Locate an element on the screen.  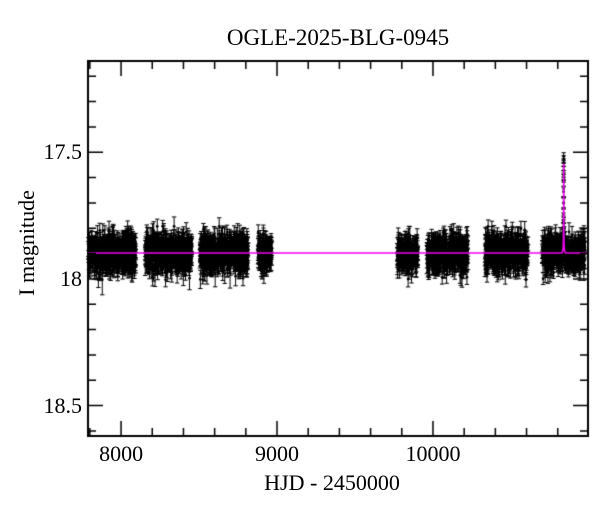
x-tick-label: 8000 is located at coordinates (121, 453).